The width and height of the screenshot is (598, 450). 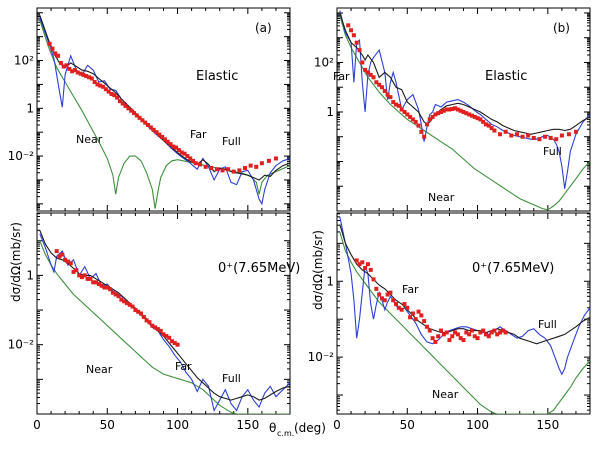 What do you see at coordinates (107, 425) in the screenshot?
I see `x-tick-label: 50` at bounding box center [107, 425].